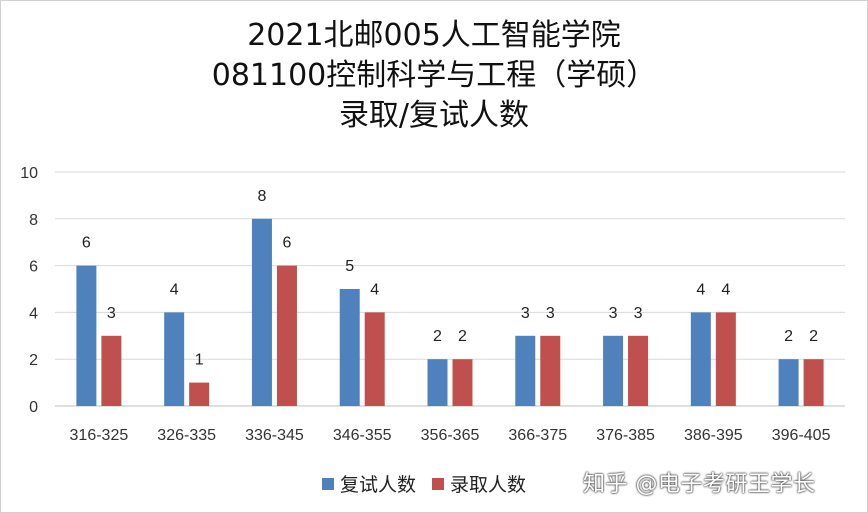 This screenshot has width=868, height=513. What do you see at coordinates (813, 336) in the screenshot?
I see `data-label-series2-396-405: 2` at bounding box center [813, 336].